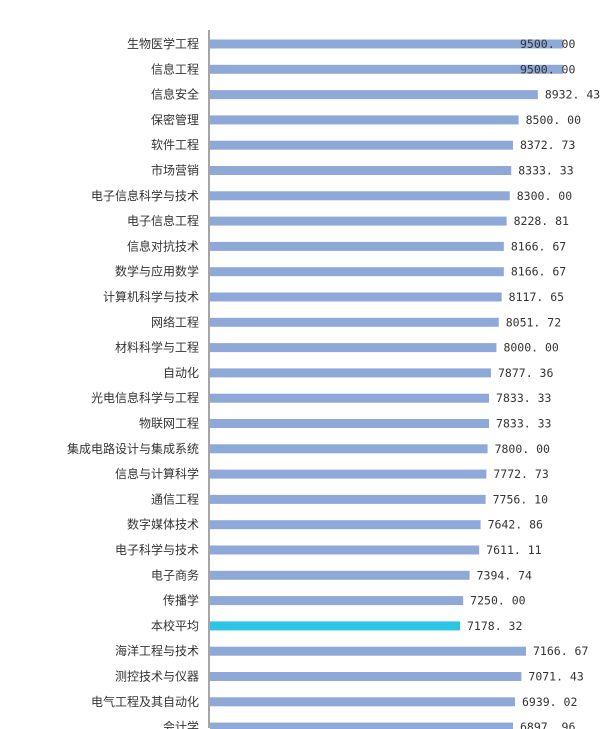 The image size is (600, 729). Describe the element at coordinates (175, 498) in the screenshot. I see `category-label: 通信工程` at that location.